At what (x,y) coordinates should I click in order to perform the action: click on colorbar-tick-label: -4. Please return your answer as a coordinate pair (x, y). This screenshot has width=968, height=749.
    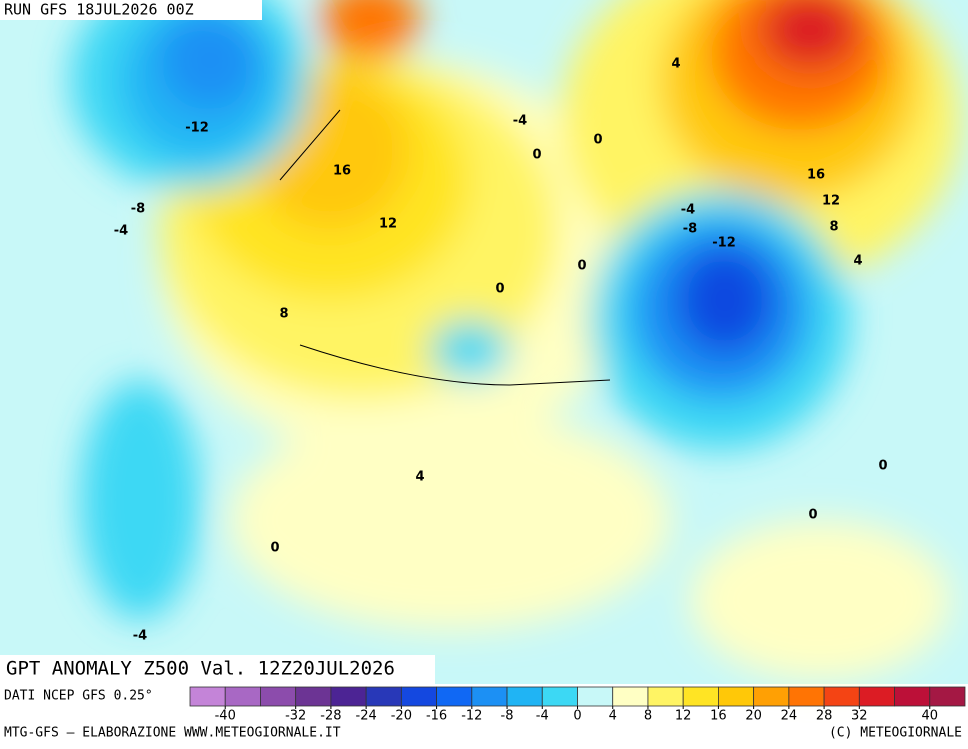
    Looking at the image, I should click on (542, 716).